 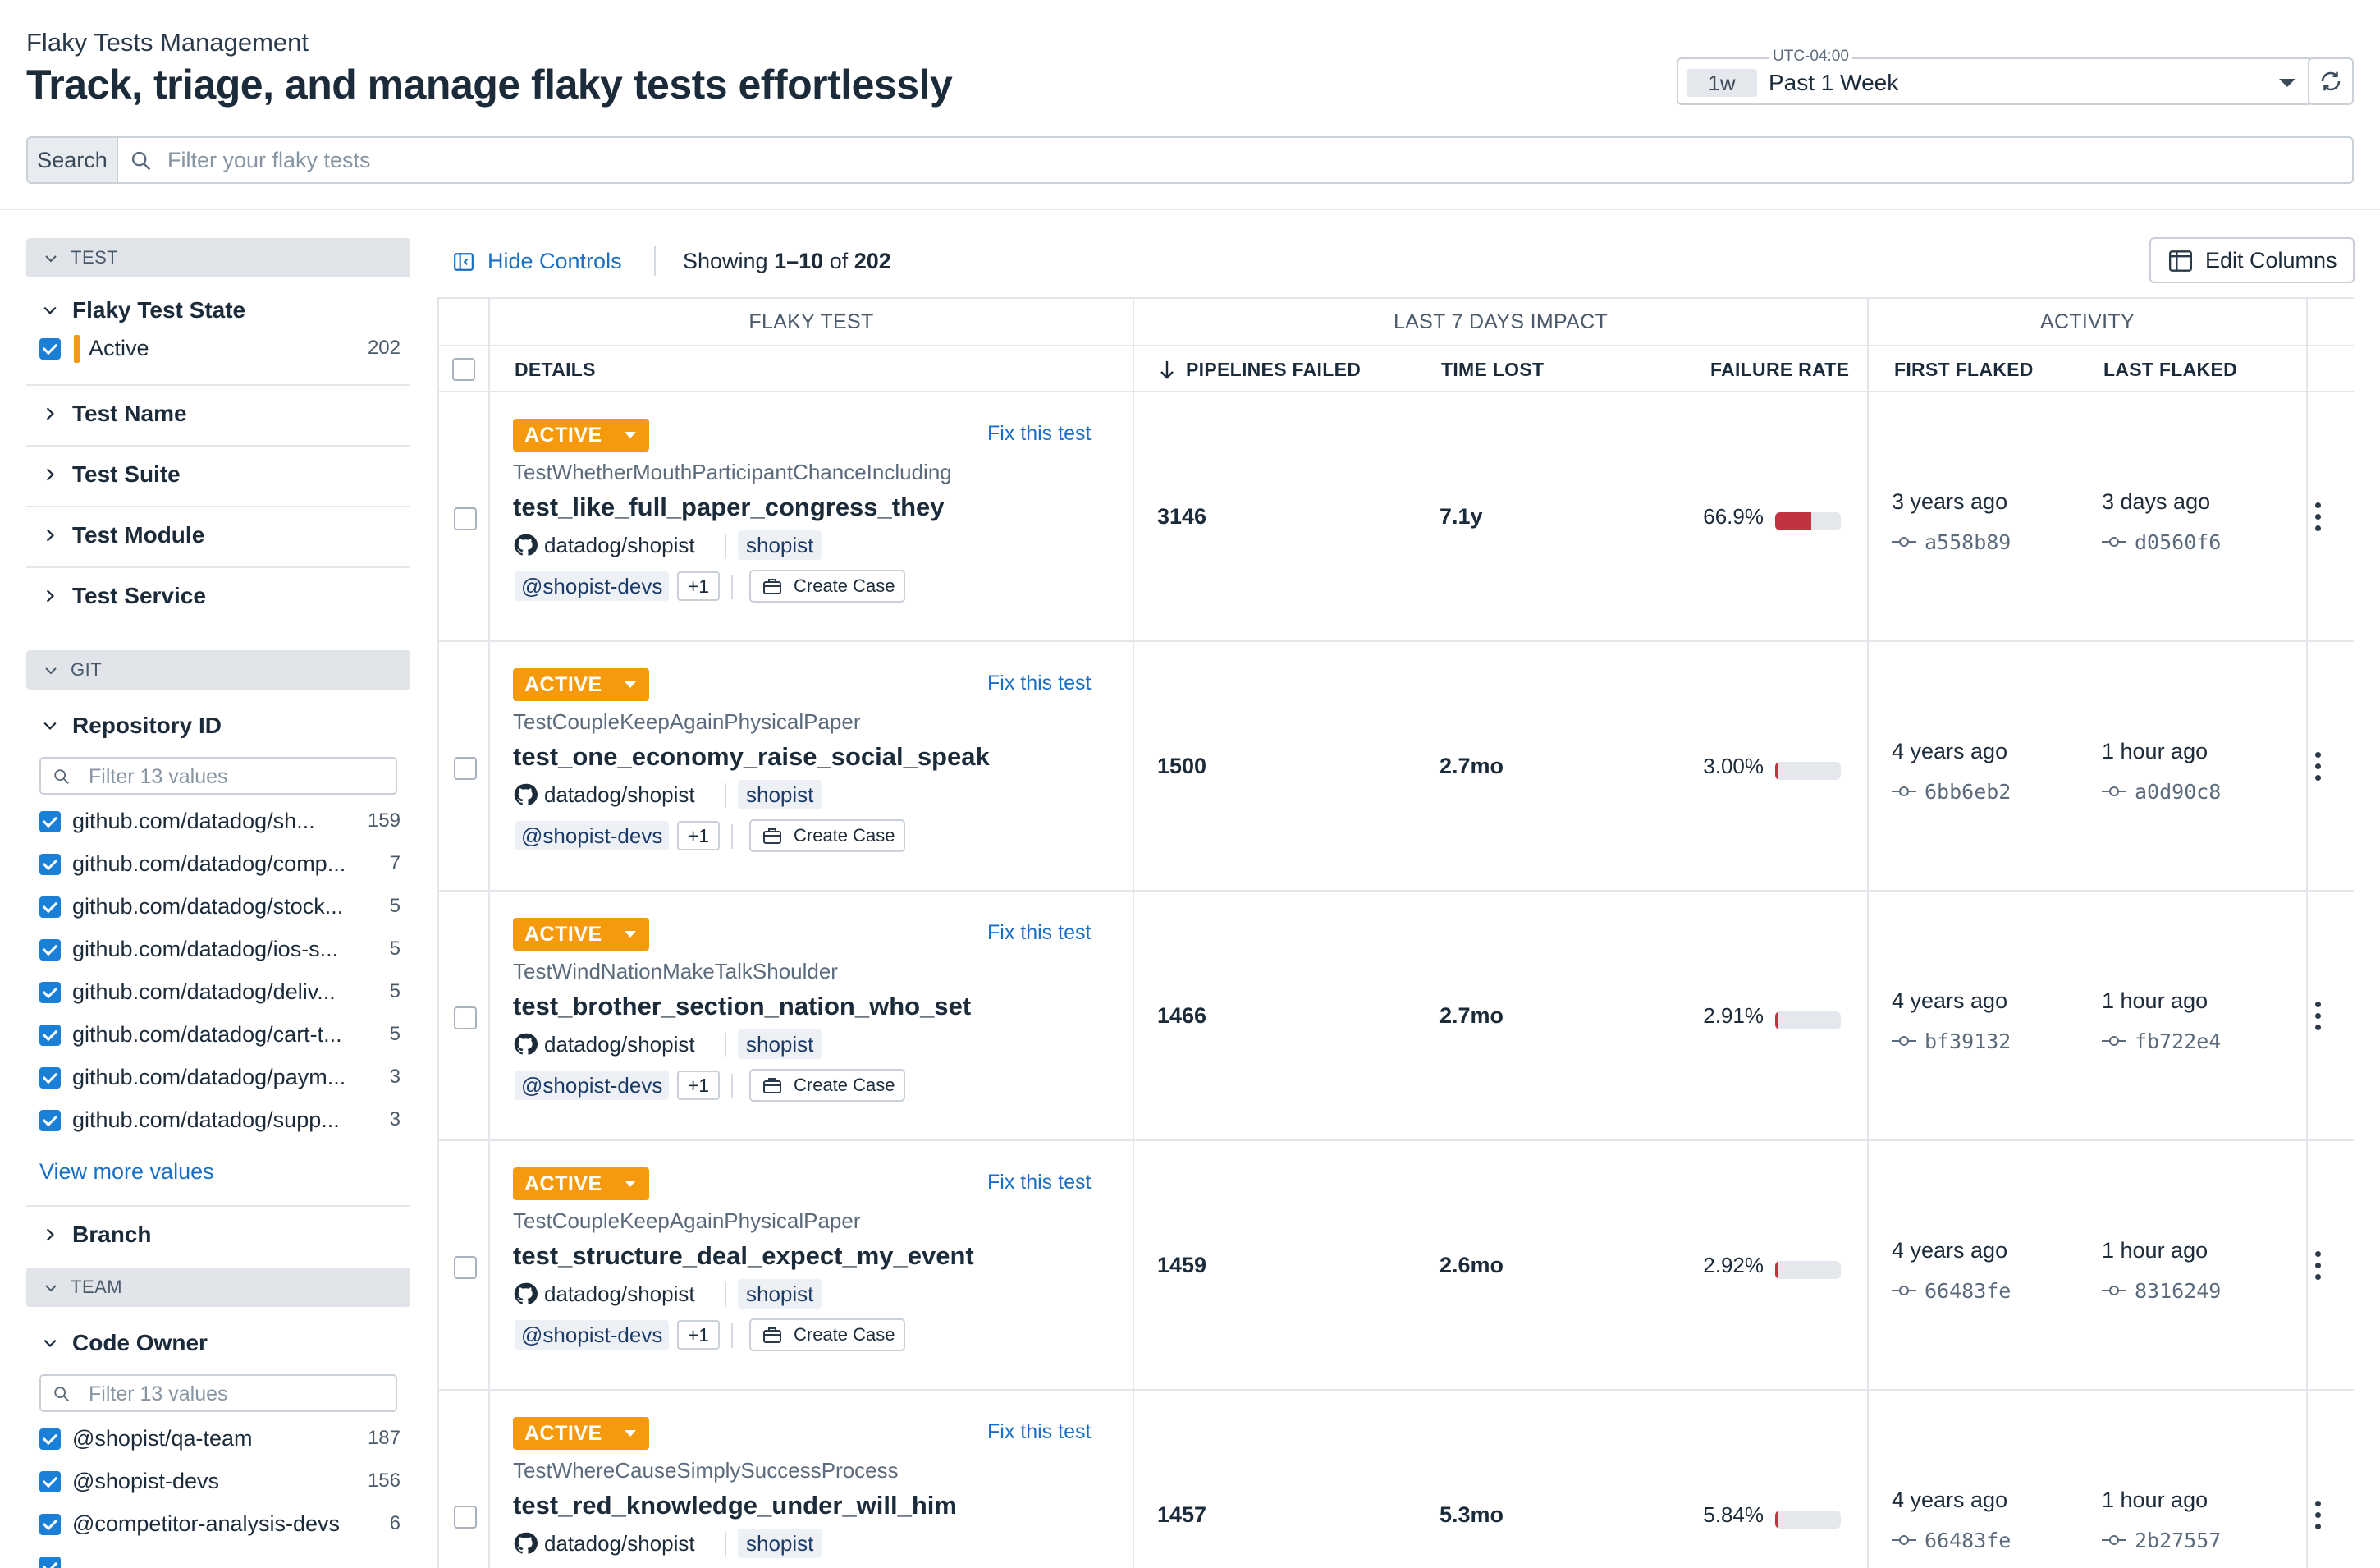 I want to click on column-header-first-flaked: FIRST FLAKED, so click(x=1964, y=369).